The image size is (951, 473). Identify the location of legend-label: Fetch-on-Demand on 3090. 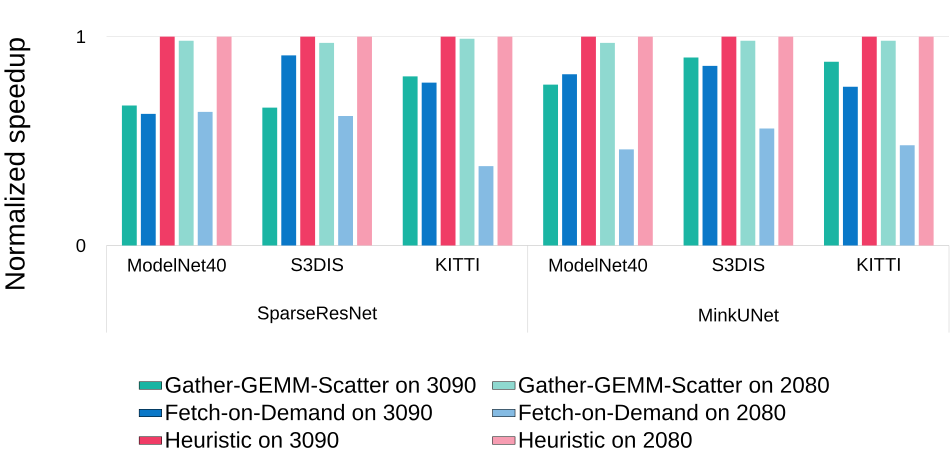
(299, 412).